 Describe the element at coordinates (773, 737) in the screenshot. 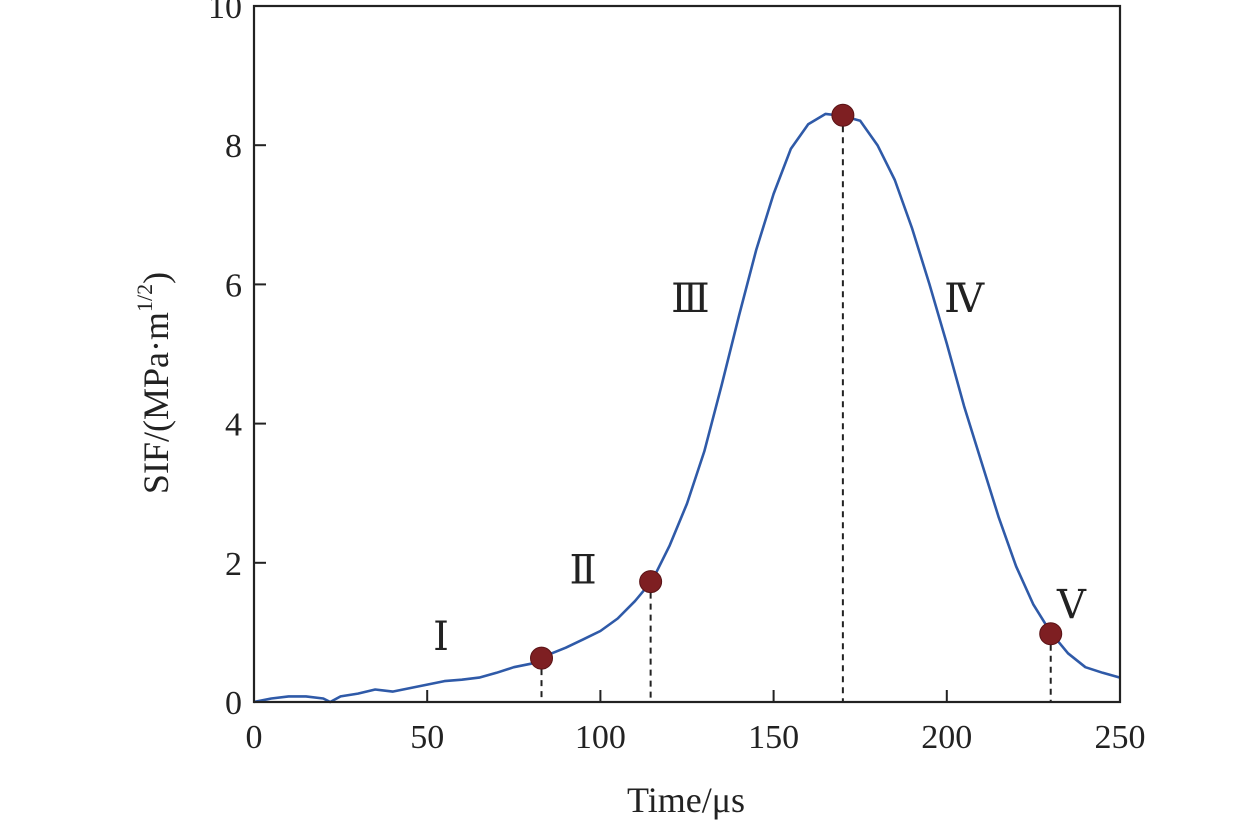

I see `x-tick-label-150: 150` at that location.